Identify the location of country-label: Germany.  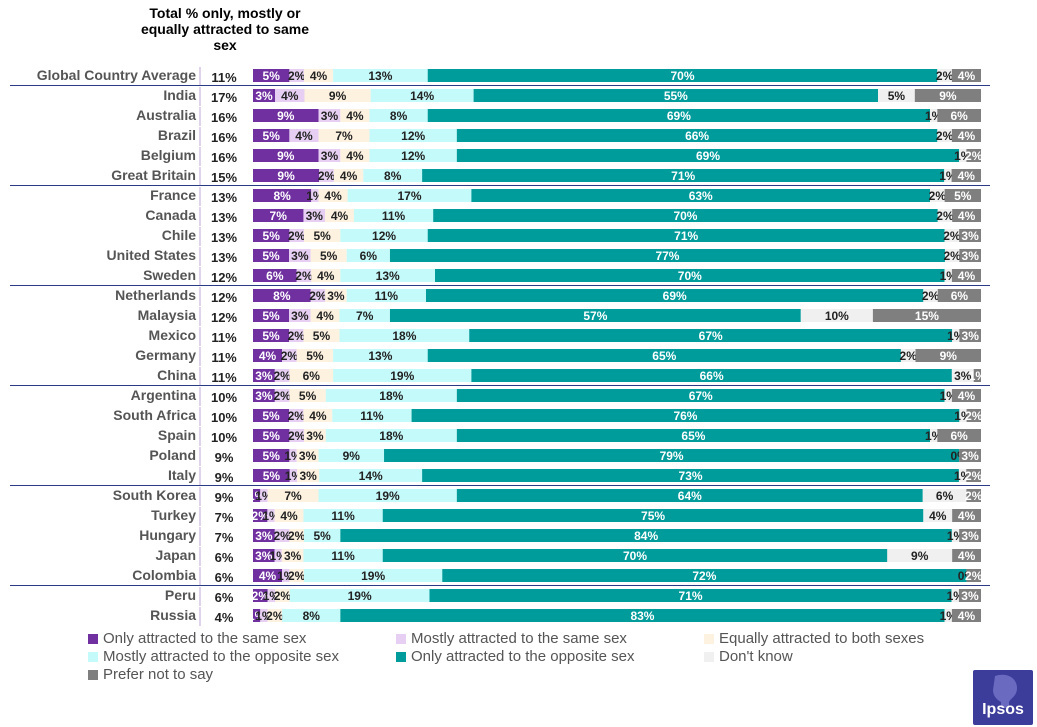
(165, 355).